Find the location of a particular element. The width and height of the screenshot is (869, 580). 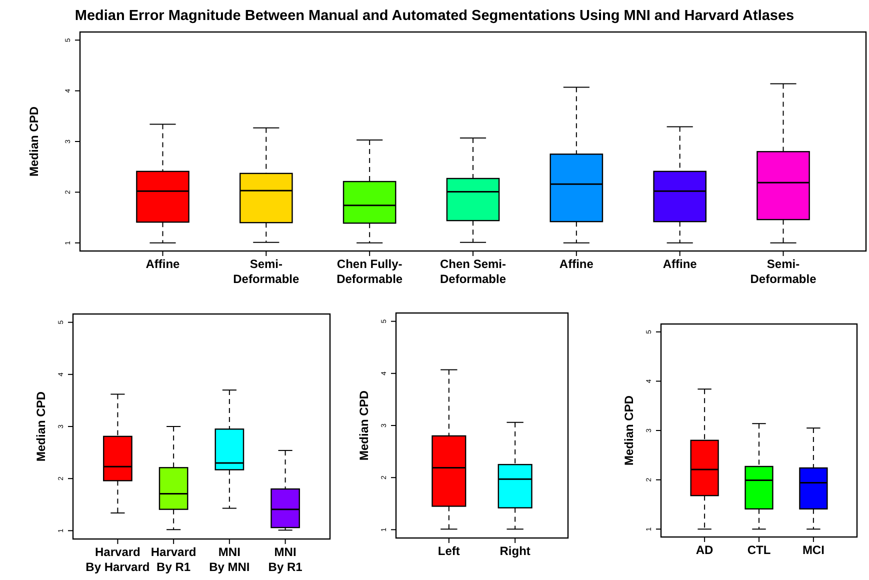

x-tick-label: Harvard By Harvard is located at coordinates (118, 559).